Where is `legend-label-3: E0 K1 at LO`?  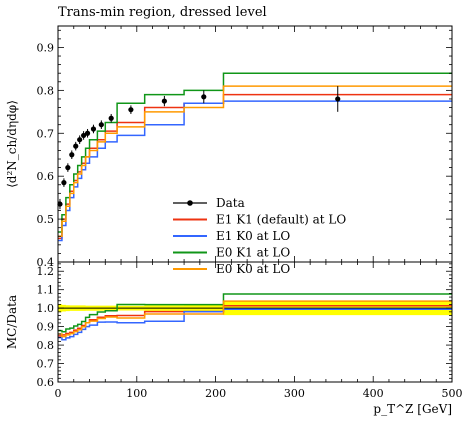
legend-label-3: E0 K1 at LO is located at coordinates (253, 253).